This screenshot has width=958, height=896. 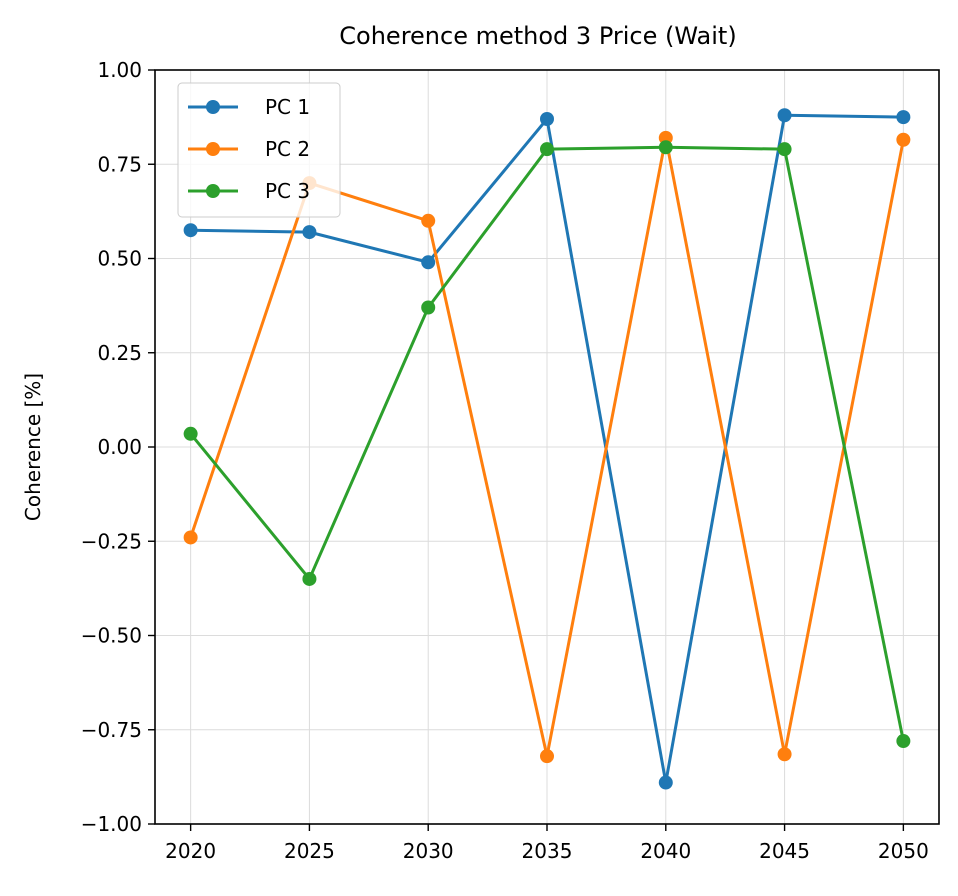 What do you see at coordinates (119, 70) in the screenshot?
I see `y-tick-label: 1.00` at bounding box center [119, 70].